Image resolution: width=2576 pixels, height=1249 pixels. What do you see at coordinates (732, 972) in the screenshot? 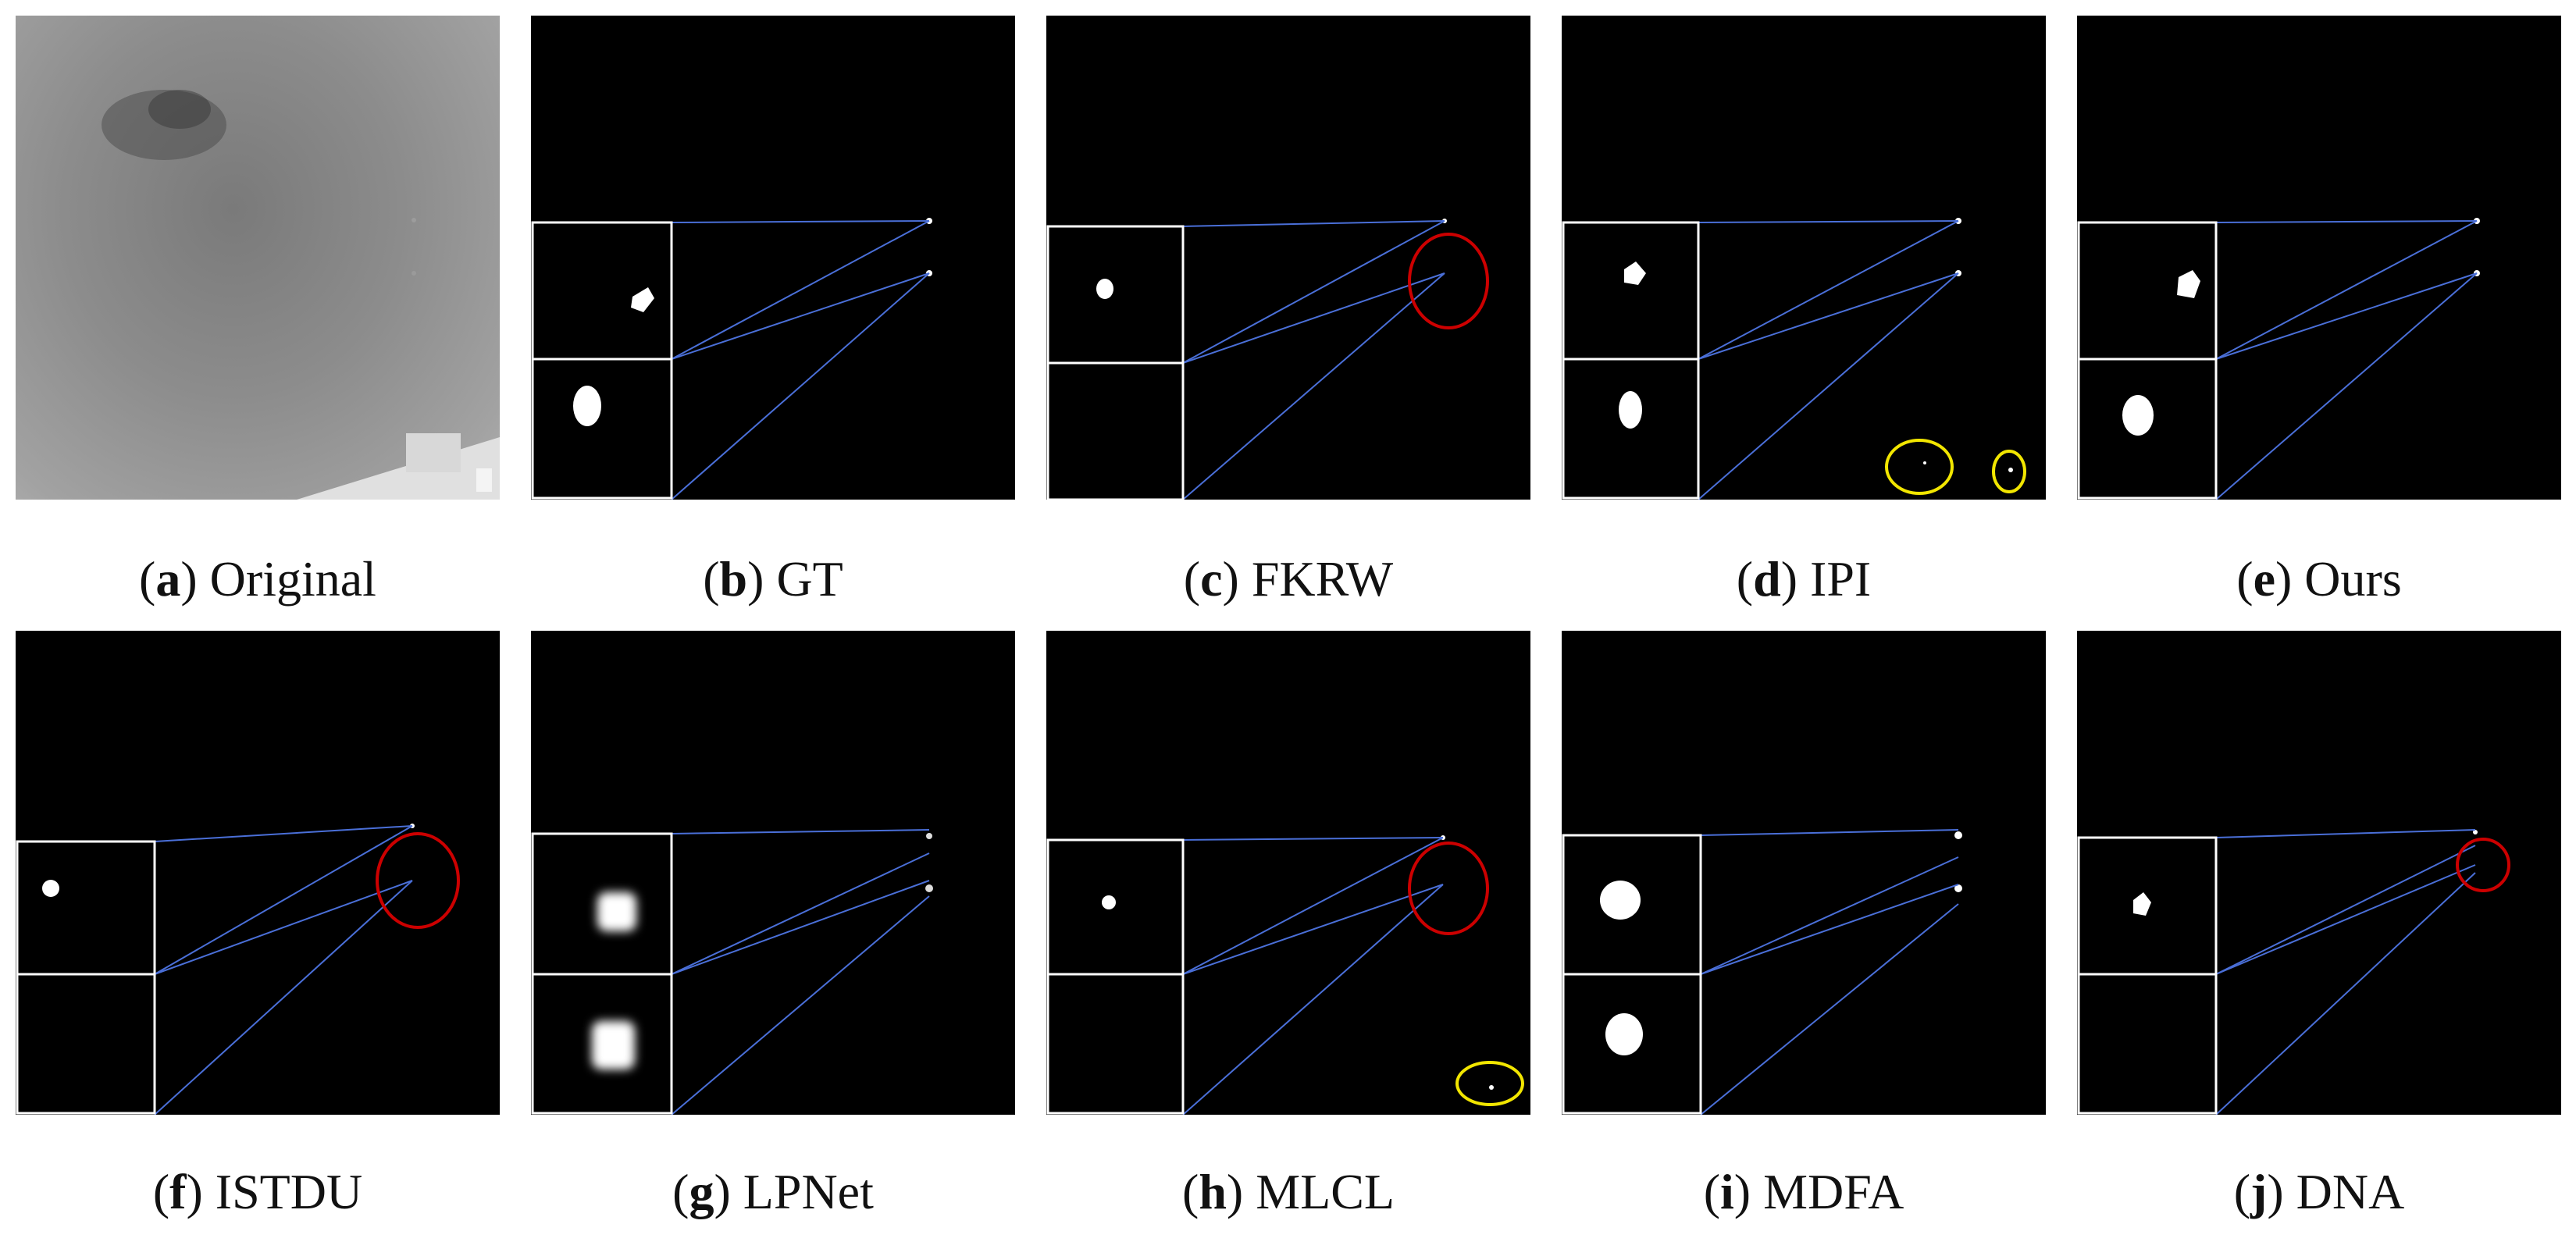
I see `lpnet-result` at bounding box center [732, 972].